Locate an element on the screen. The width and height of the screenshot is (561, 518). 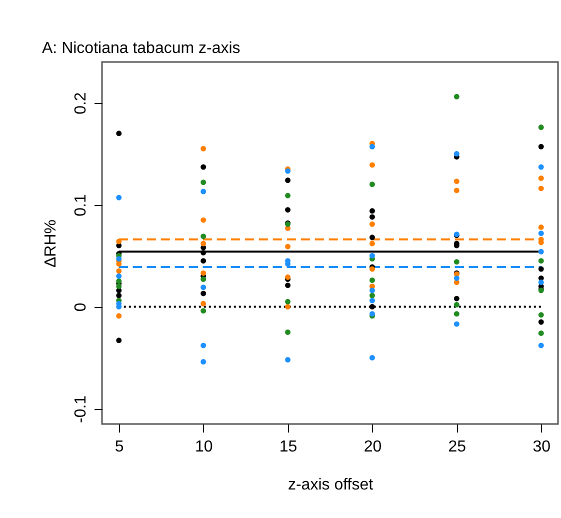
y-axis-title: ΔRH% is located at coordinates (51, 243).